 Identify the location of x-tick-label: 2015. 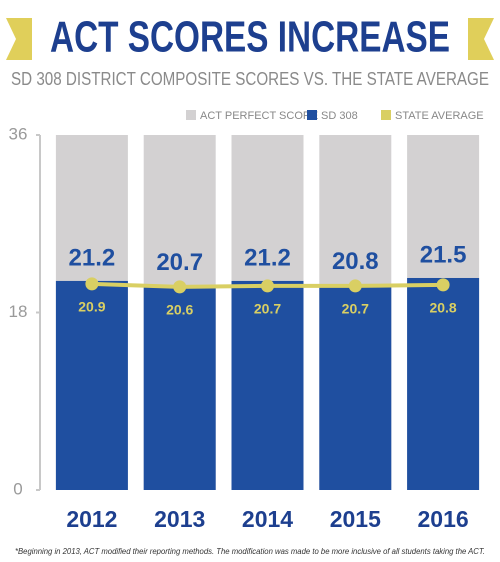
(355, 519).